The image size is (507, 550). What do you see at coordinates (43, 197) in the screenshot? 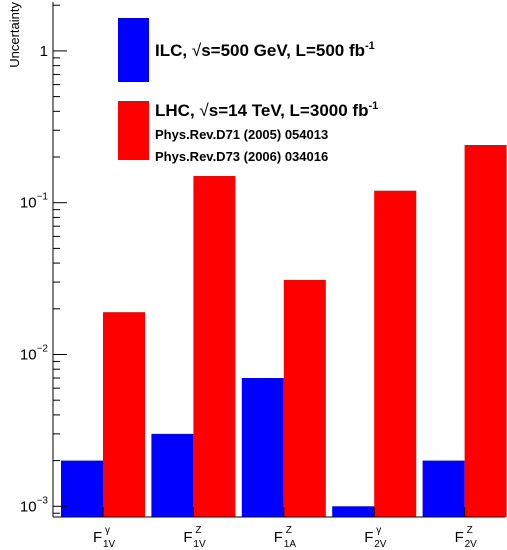
I see `y-tick-label-exponent: −1` at bounding box center [43, 197].